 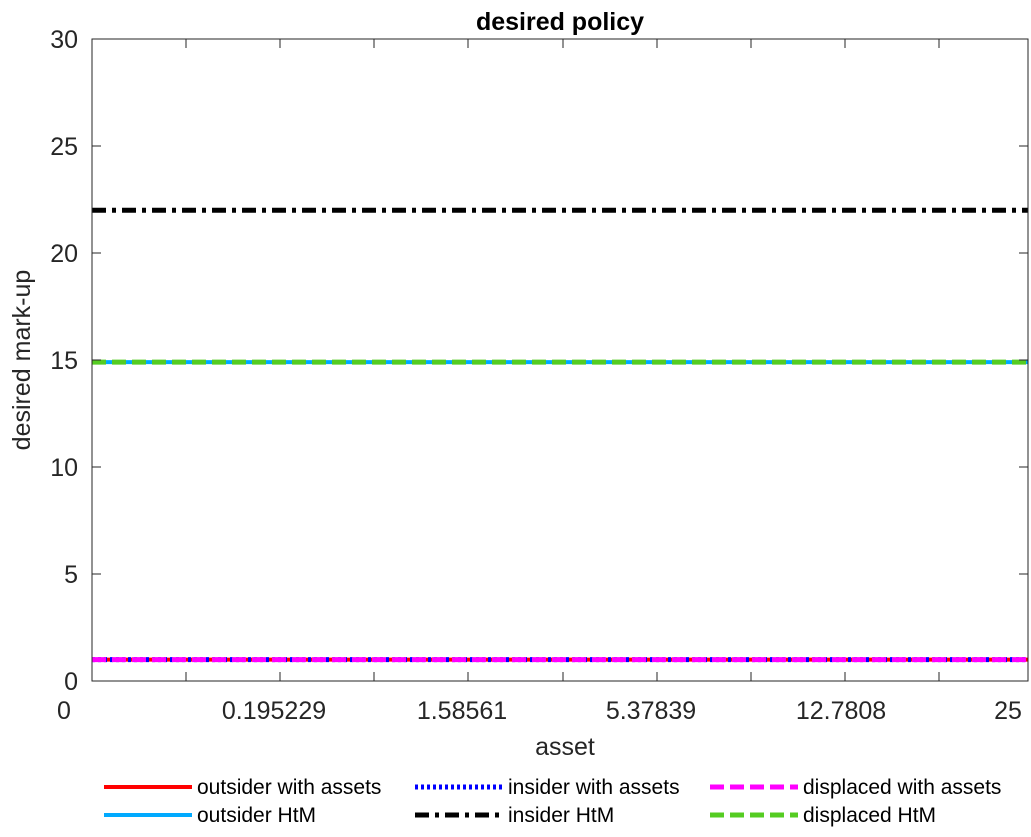 I want to click on chart-title: desired policy, so click(x=560, y=22).